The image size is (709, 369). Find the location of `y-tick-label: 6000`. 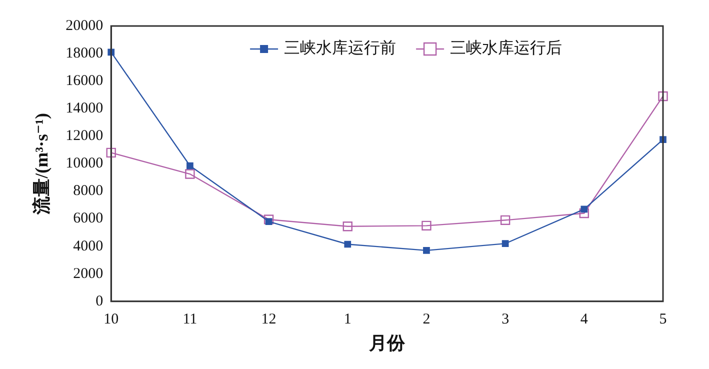

y-tick-label: 6000 is located at coordinates (88, 218).